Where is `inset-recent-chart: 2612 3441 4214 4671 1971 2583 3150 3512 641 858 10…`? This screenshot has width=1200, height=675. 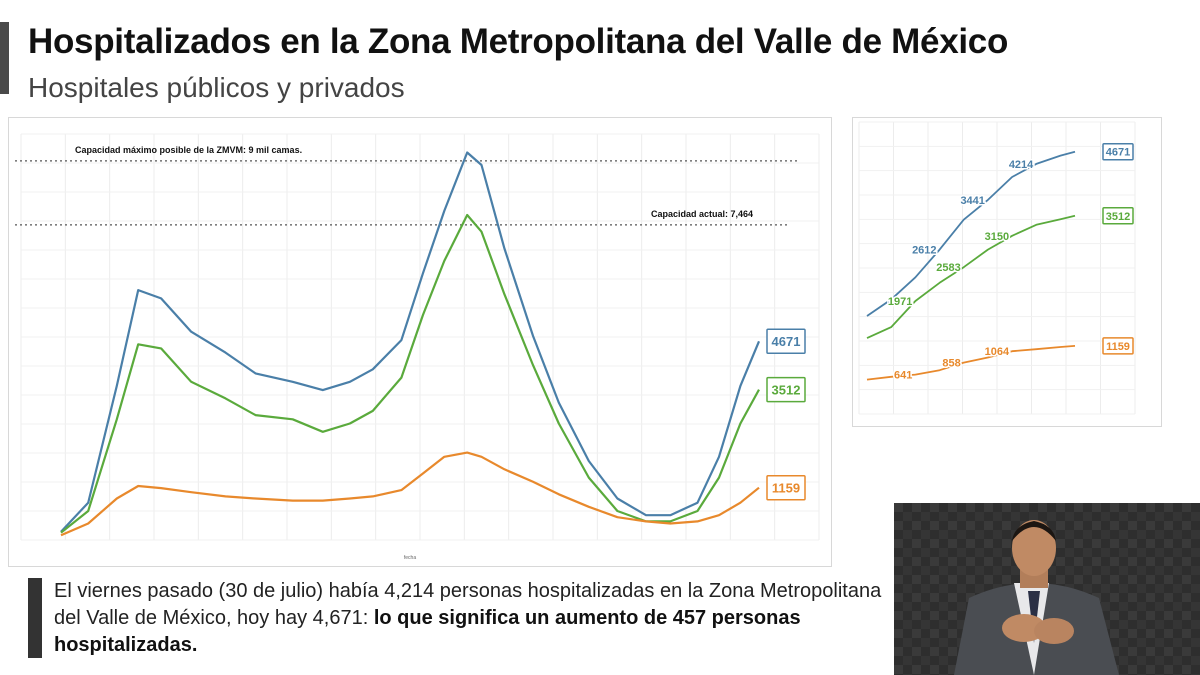 inset-recent-chart: 2612 3441 4214 4671 1971 2583 3150 3512 641 858 10… is located at coordinates (1007, 278).